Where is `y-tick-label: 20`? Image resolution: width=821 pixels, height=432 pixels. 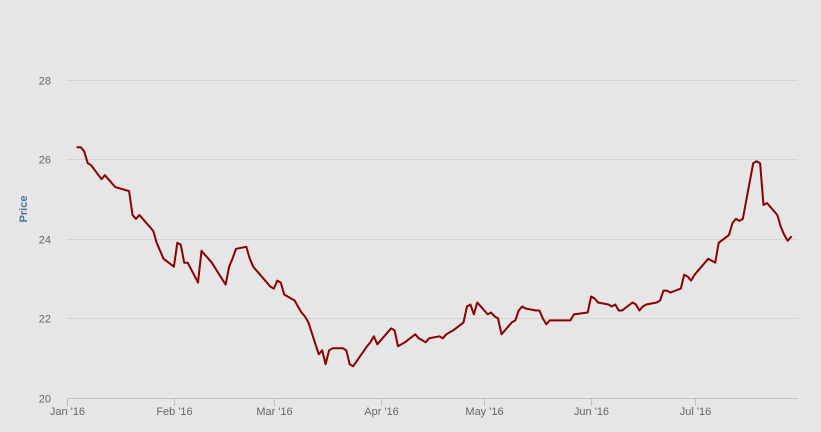
y-tick-label: 20 is located at coordinates (45, 400).